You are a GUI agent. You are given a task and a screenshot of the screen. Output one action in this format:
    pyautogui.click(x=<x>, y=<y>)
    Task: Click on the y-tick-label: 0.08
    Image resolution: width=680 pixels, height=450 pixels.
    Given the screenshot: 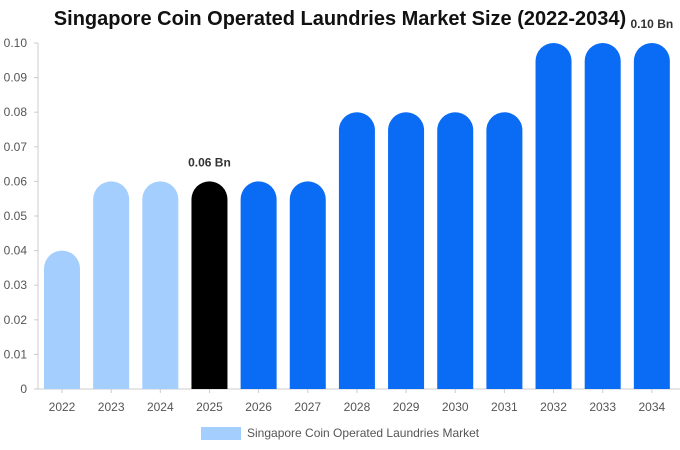 What is the action you would take?
    pyautogui.click(x=16, y=112)
    